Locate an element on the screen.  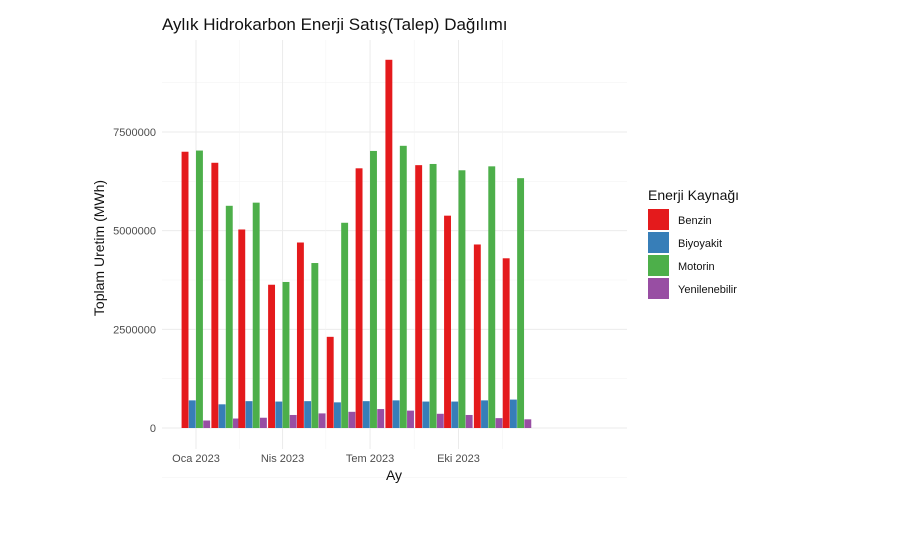
x-tick-label: Oca 2023 is located at coordinates (196, 459).